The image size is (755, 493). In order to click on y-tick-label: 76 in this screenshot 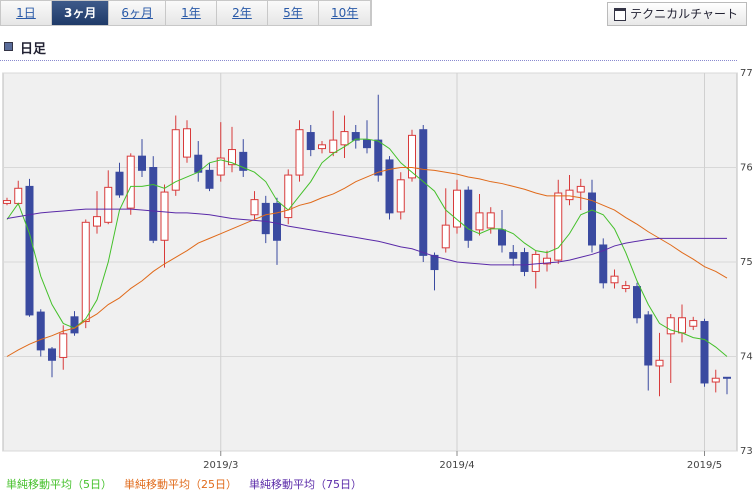, I will do `click(746, 168)`.